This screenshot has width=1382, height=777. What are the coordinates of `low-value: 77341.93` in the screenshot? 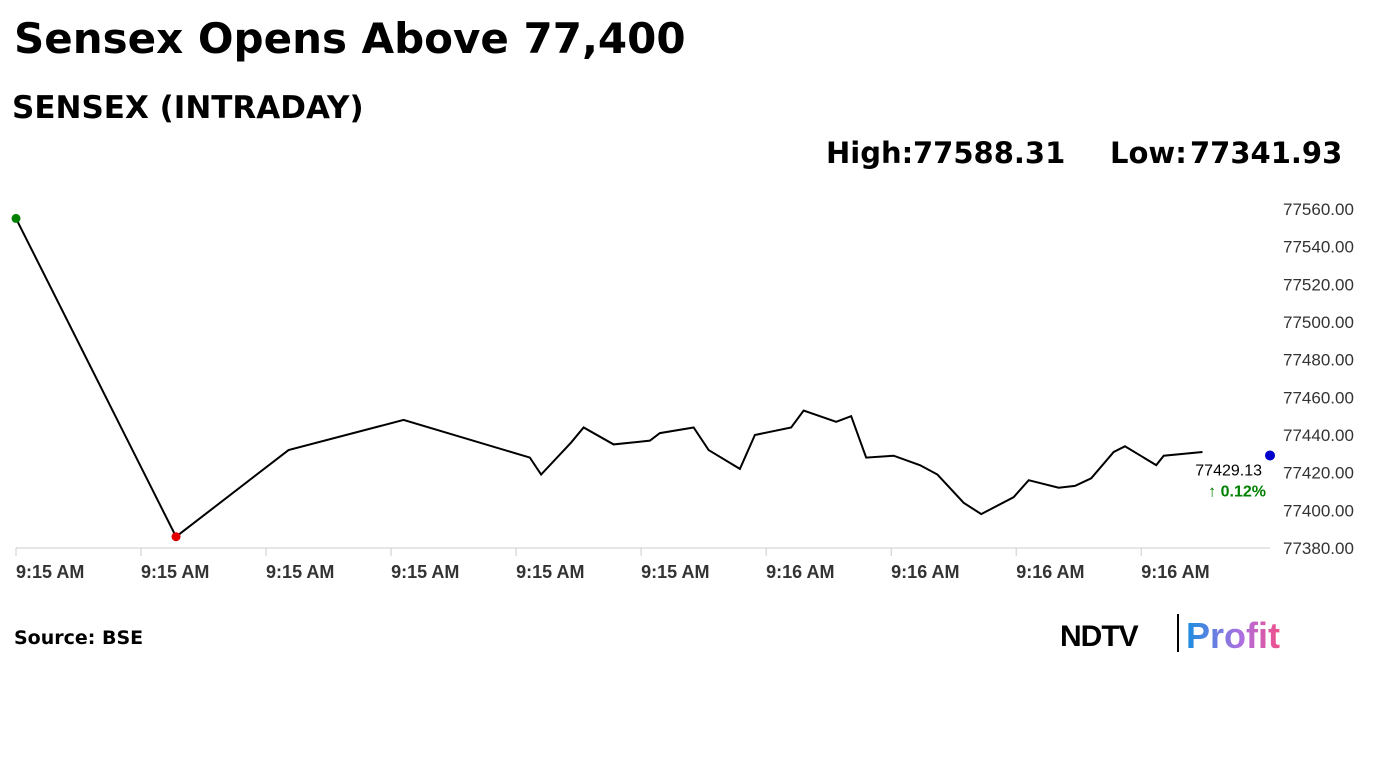 It's located at (1266, 153).